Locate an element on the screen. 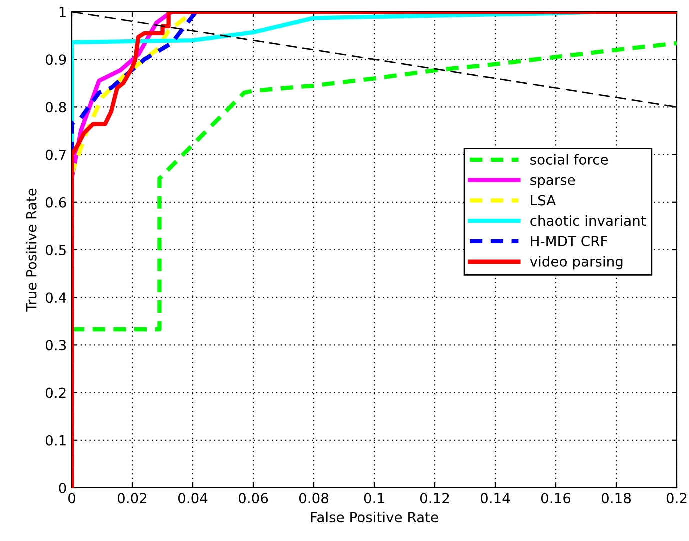  x-tick-label: 0.1 is located at coordinates (374, 498).